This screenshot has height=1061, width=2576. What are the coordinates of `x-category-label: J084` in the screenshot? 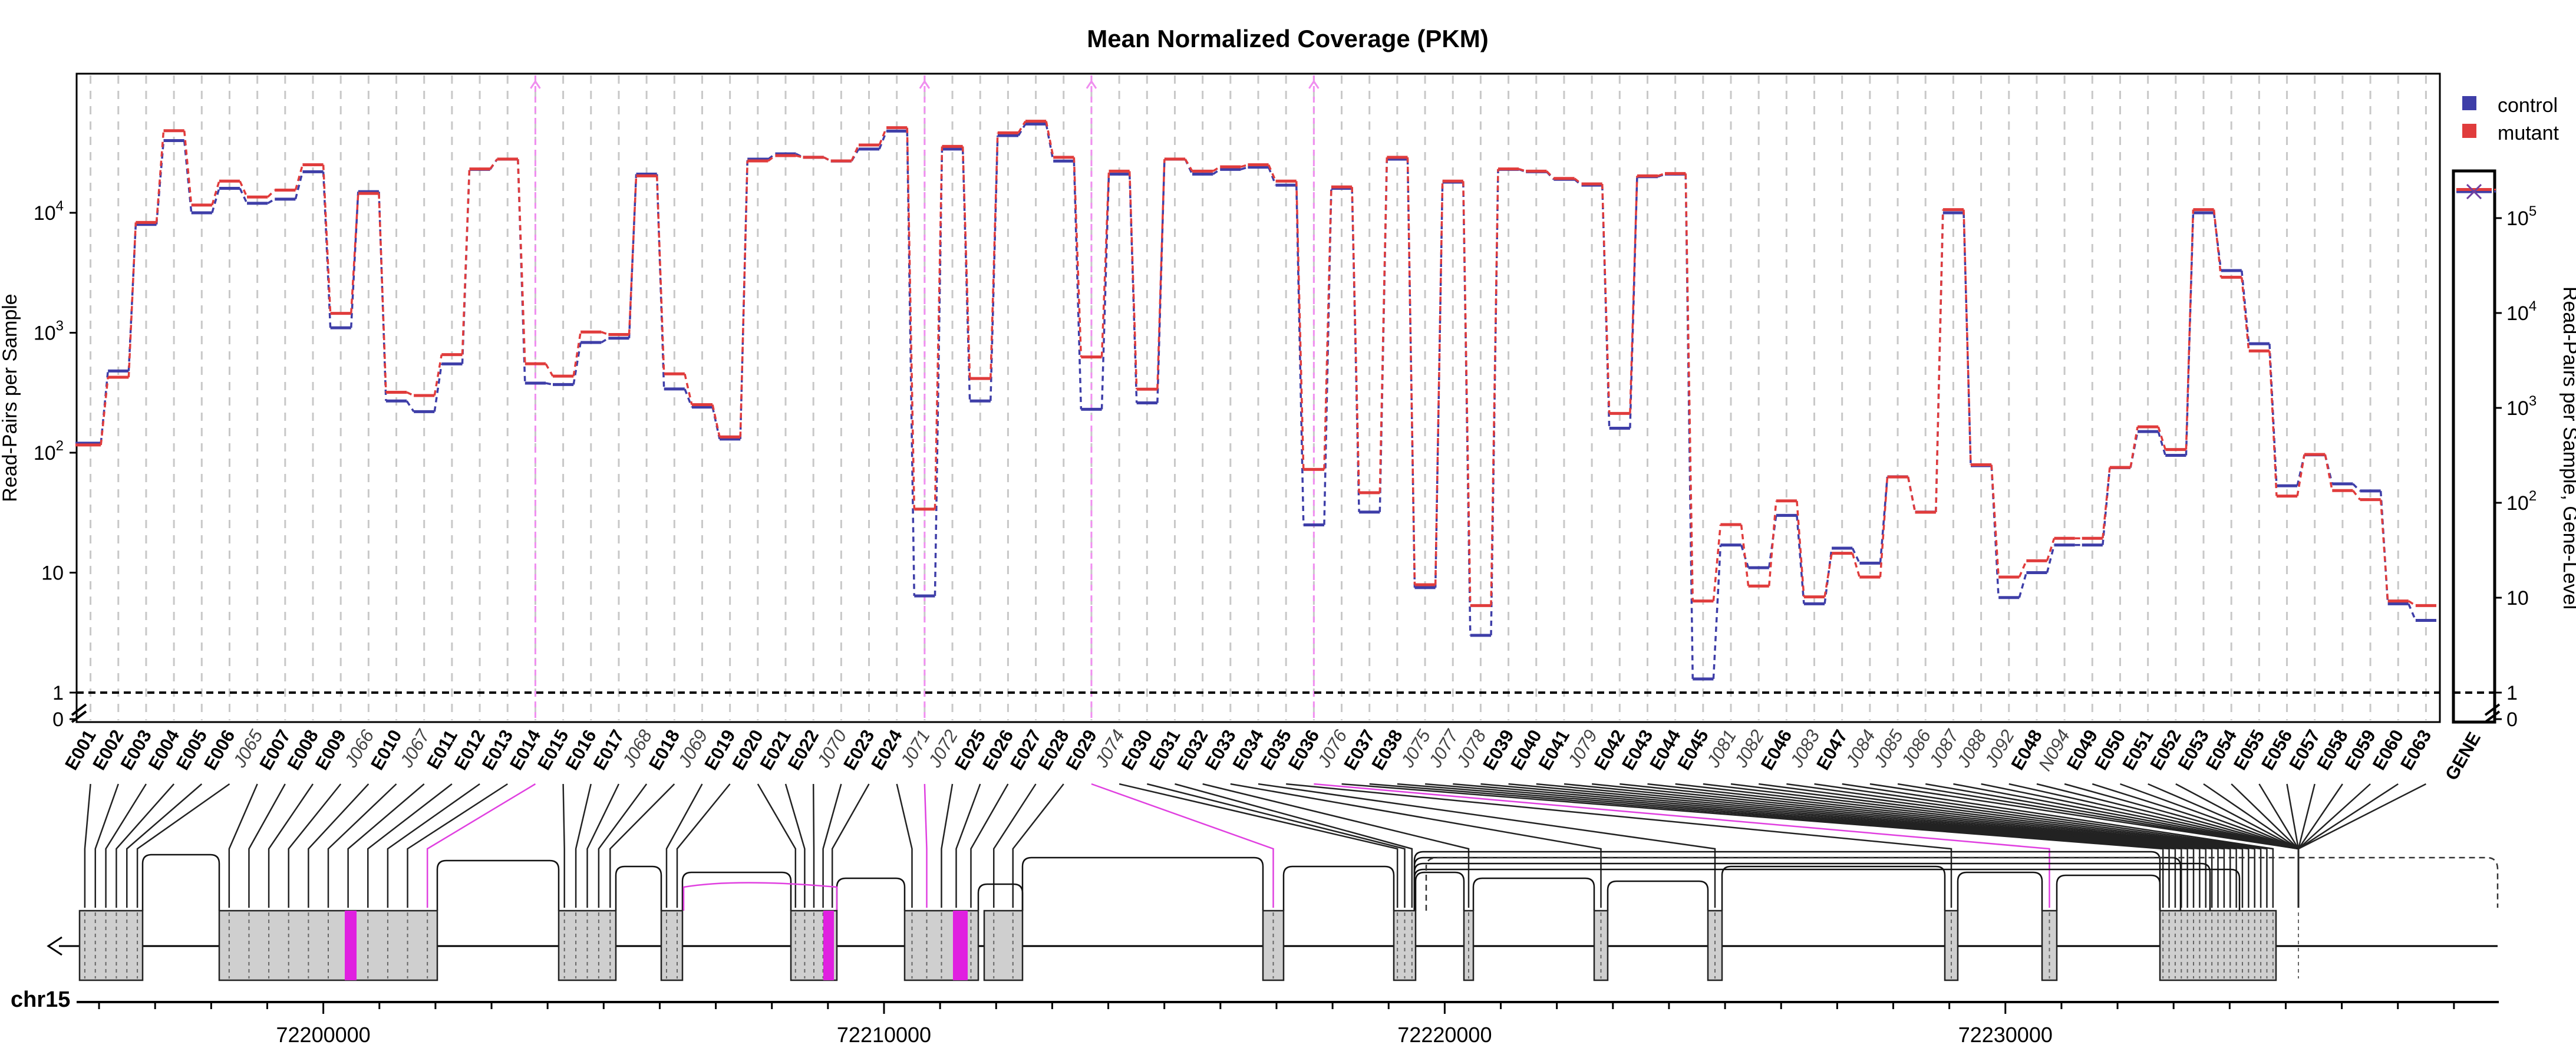 It's located at (1861, 749).